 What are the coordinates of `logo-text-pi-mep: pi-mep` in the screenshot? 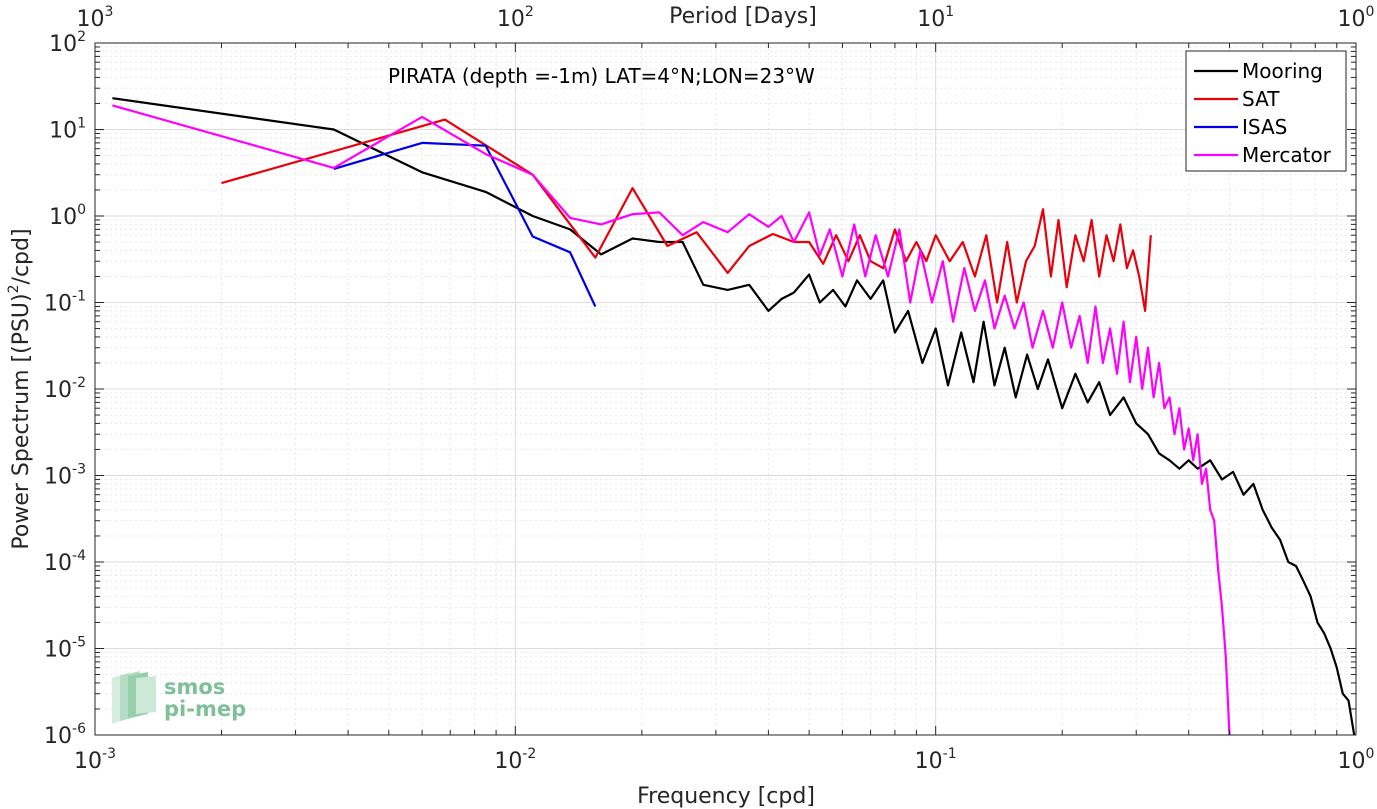 It's located at (205, 709).